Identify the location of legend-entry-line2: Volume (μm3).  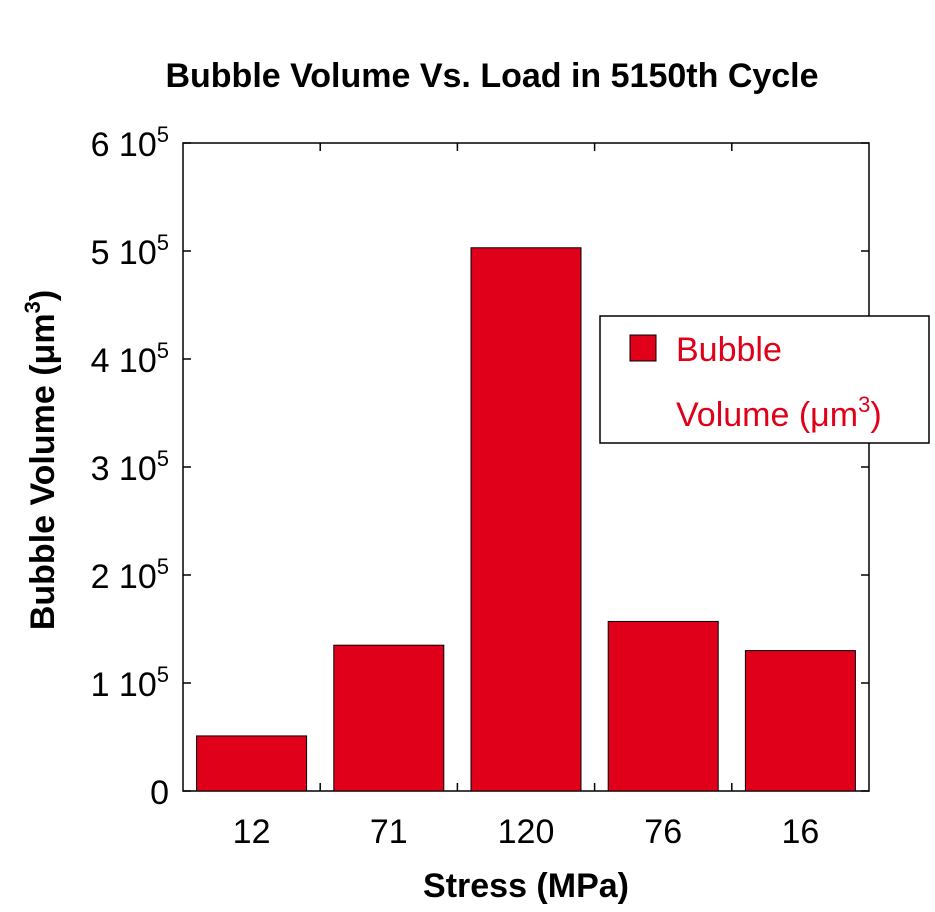
(779, 413).